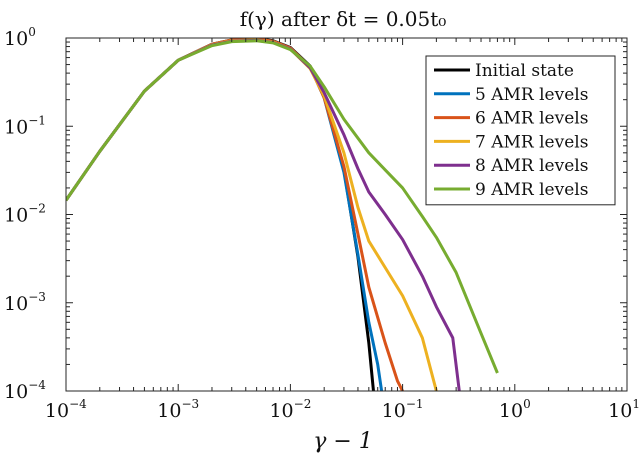 This screenshot has width=642, height=462. What do you see at coordinates (531, 119) in the screenshot?
I see `legend-label: 6 AMR levels` at bounding box center [531, 119].